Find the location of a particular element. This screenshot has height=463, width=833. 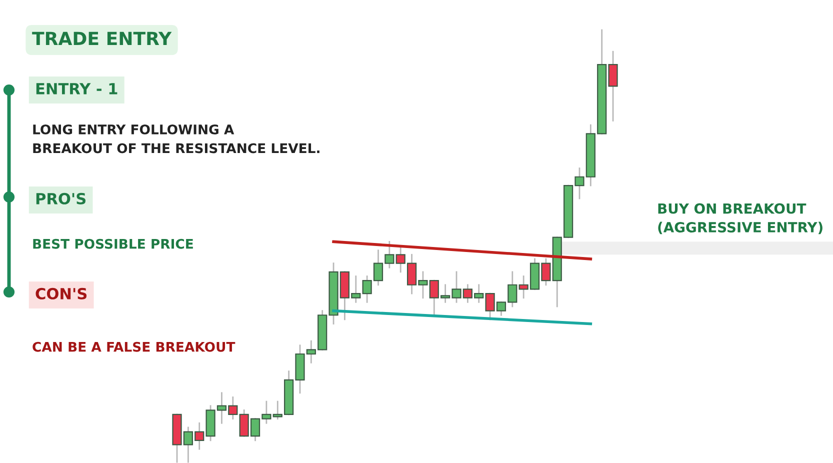

text: PRO'S is located at coordinates (61, 198).